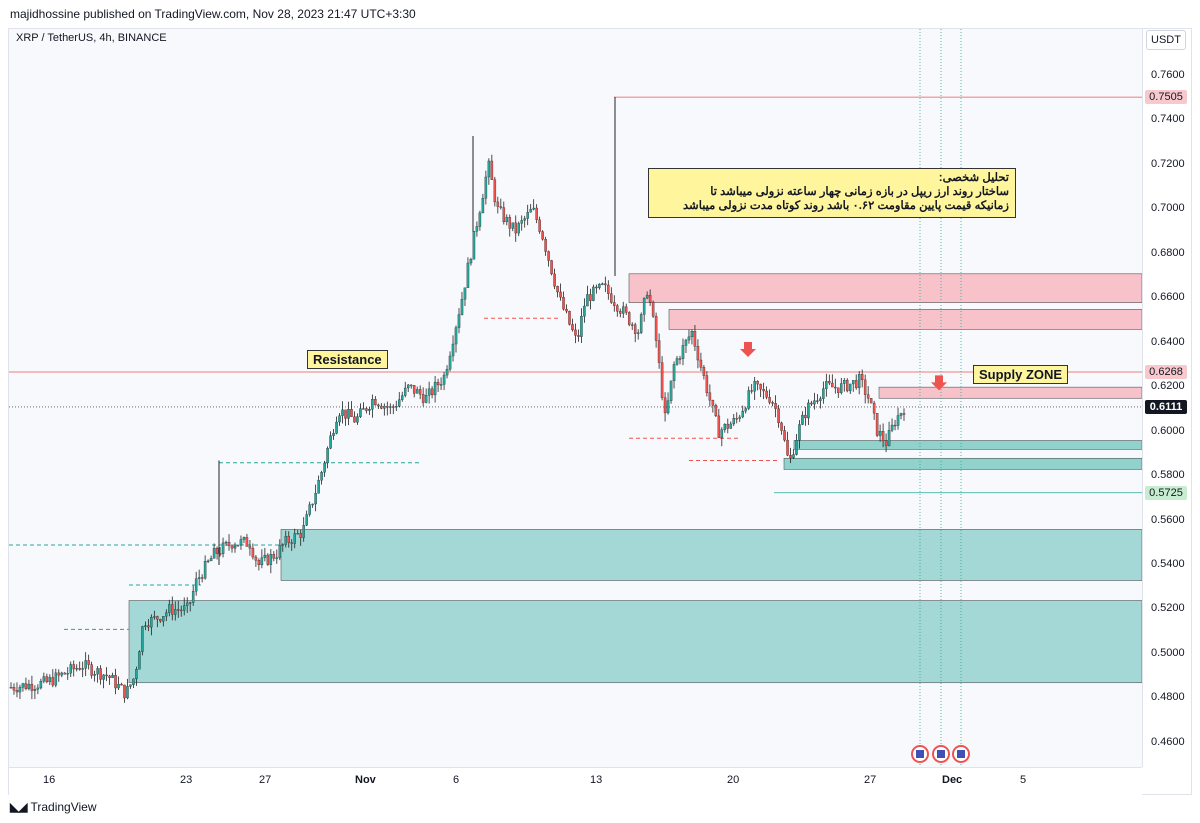 Image resolution: width=1200 pixels, height=823 pixels. I want to click on time-tick: 23, so click(186, 780).